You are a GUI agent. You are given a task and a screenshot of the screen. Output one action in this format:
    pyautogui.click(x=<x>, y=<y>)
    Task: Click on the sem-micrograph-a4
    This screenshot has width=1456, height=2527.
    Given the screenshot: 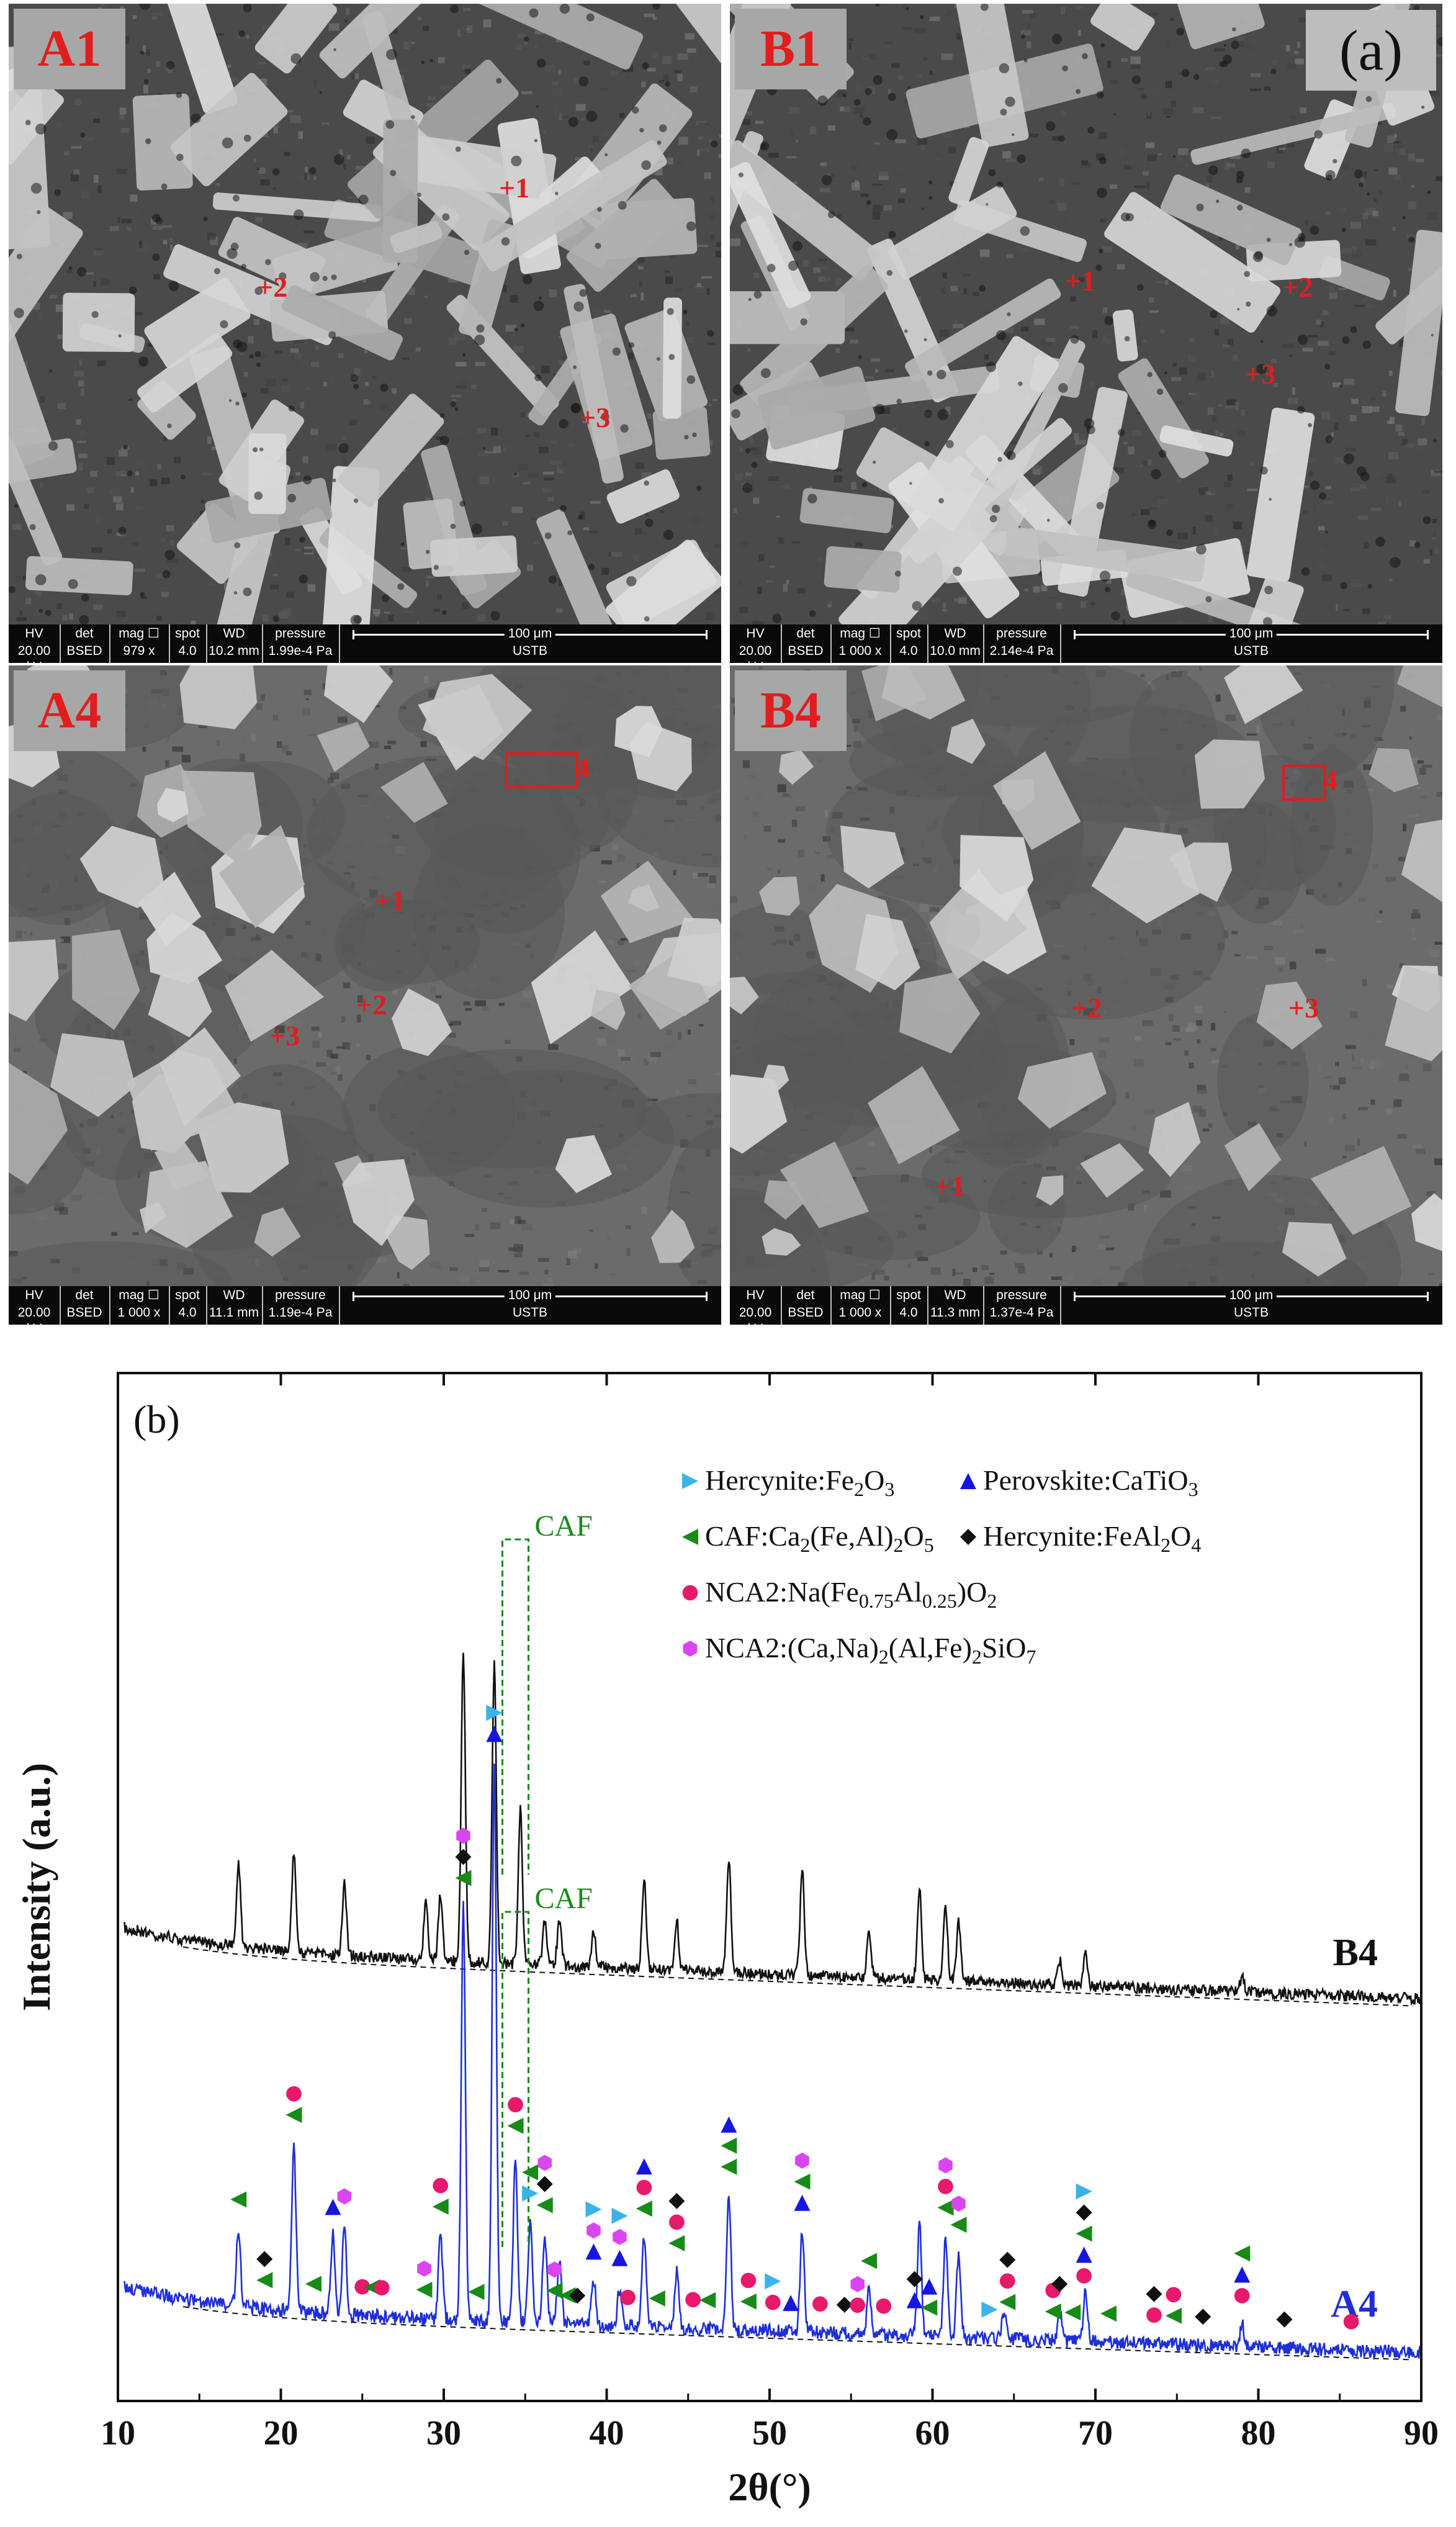 What is the action you would take?
    pyautogui.click(x=365, y=975)
    